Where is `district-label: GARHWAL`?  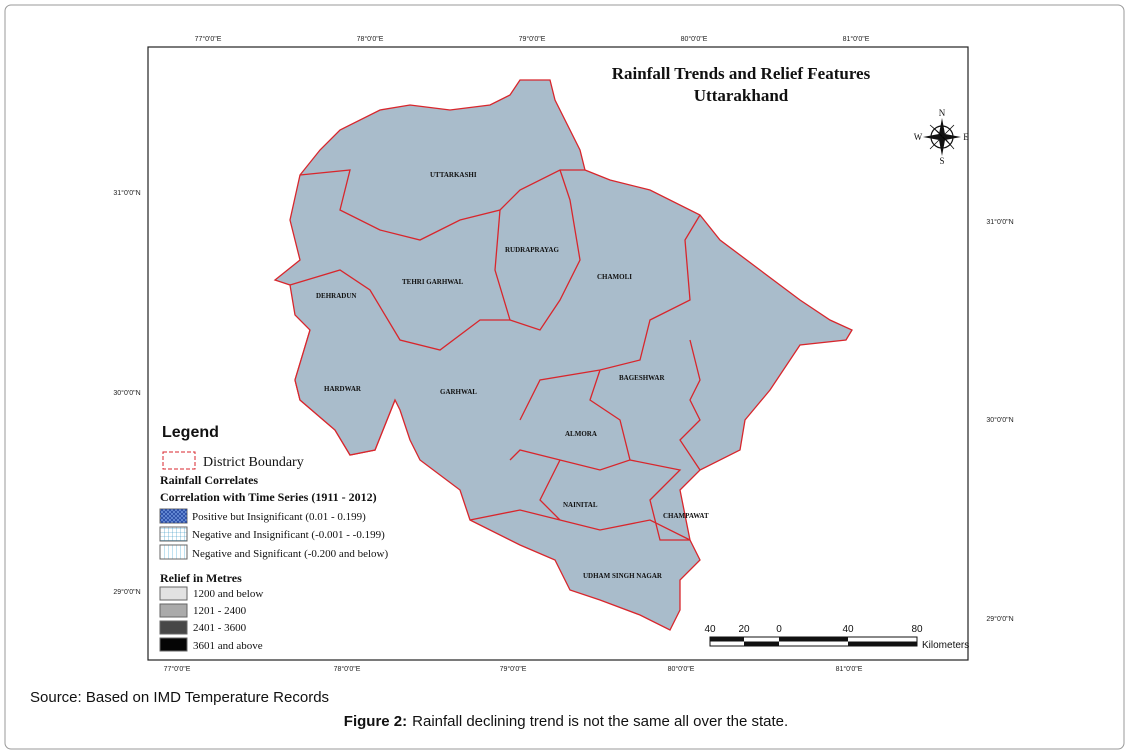 district-label: GARHWAL is located at coordinates (458, 392).